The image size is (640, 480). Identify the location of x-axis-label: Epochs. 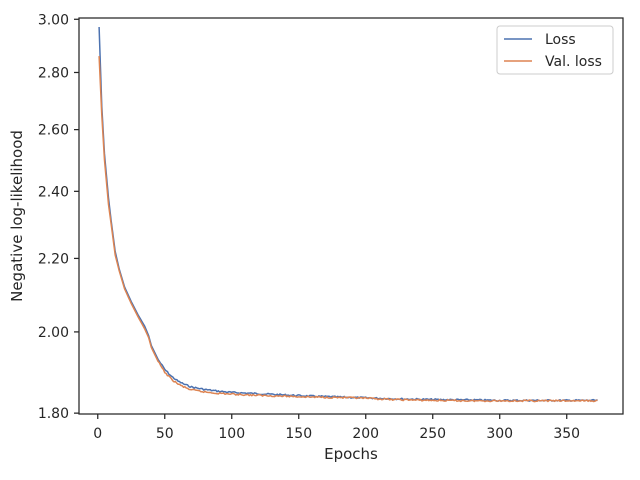
(351, 454).